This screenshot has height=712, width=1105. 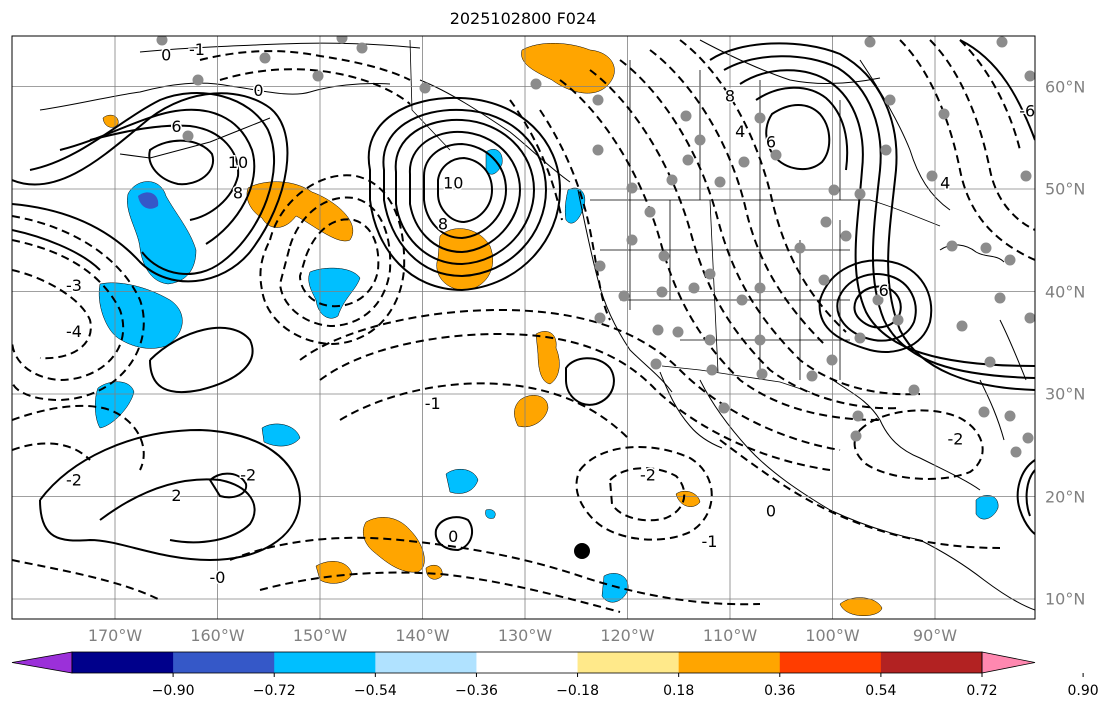 I want to click on contour-label: -0, so click(x=218, y=577).